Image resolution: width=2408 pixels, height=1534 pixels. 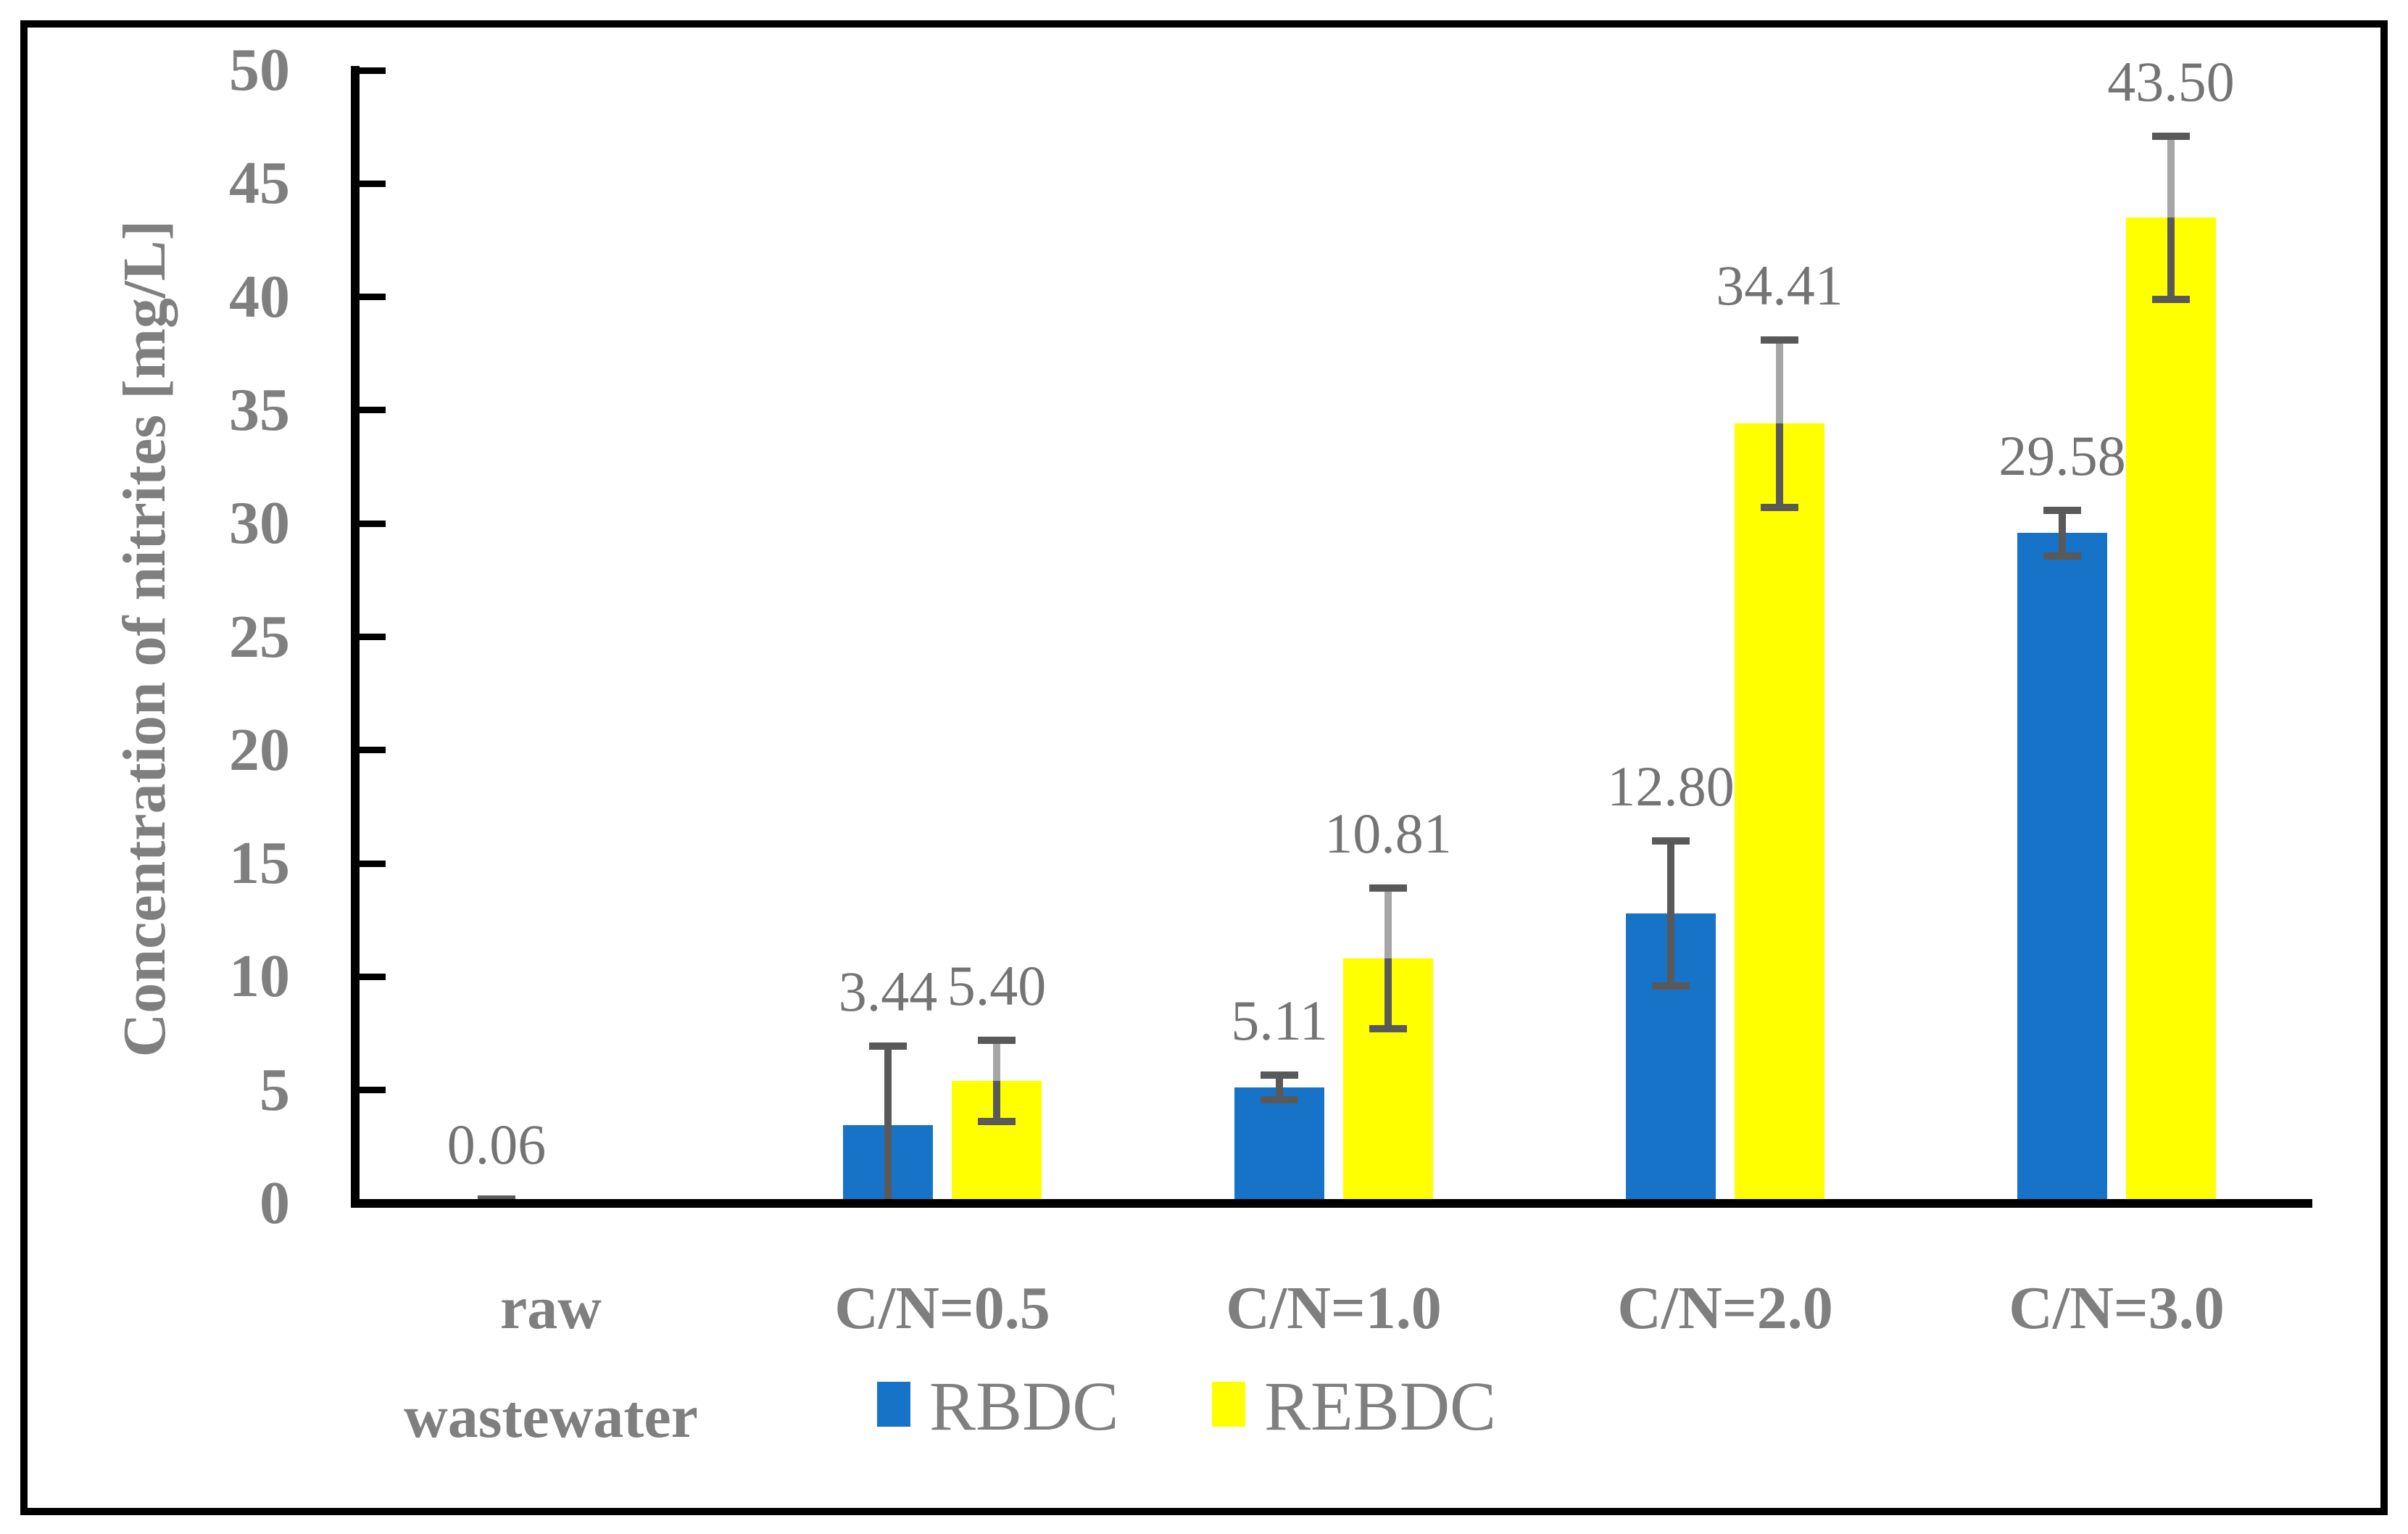 I want to click on data-label-rbdc-0: 0.06, so click(x=497, y=1145).